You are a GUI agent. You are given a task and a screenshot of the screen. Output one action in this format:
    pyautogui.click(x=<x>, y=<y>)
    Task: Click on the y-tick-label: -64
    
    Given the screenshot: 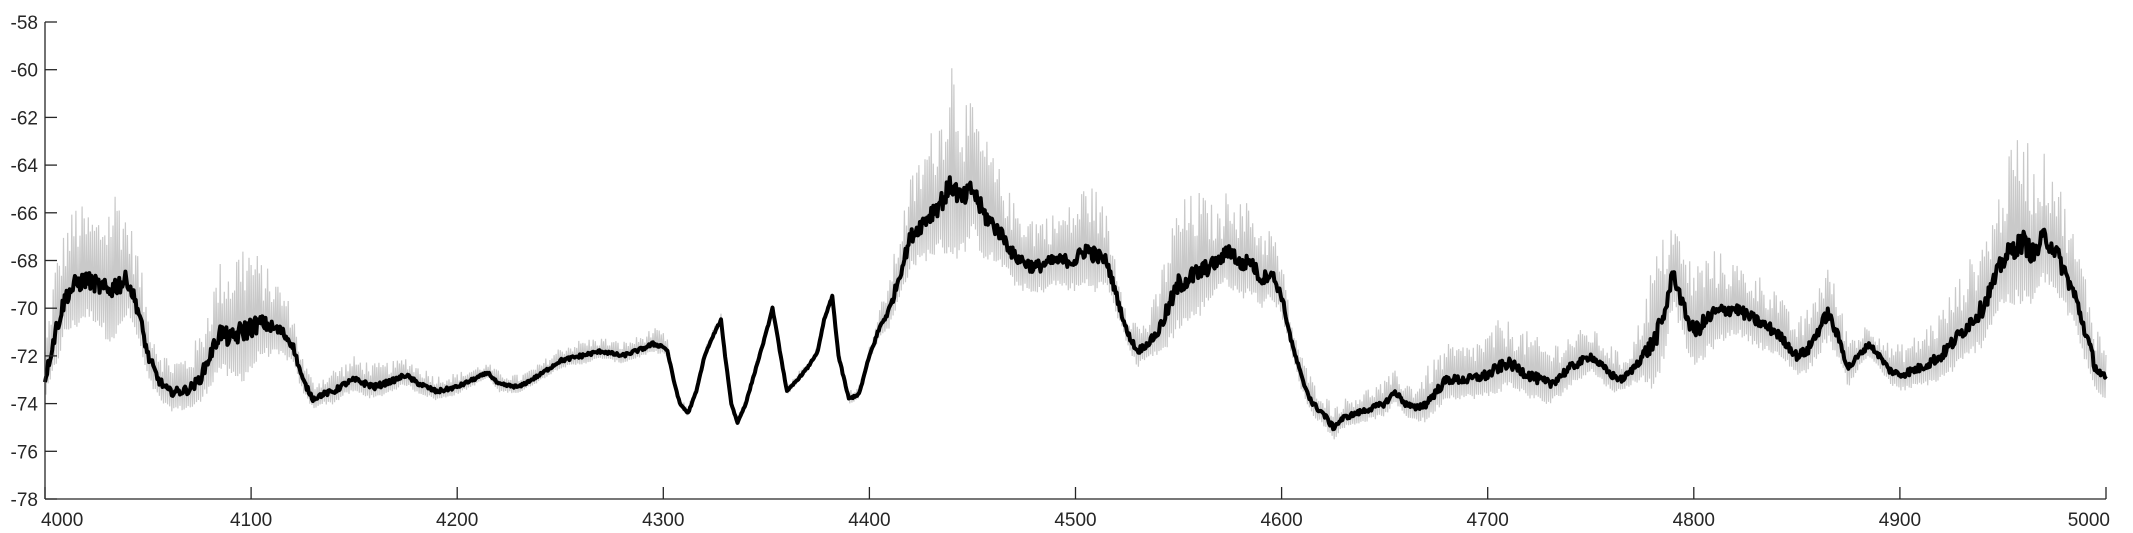 What is the action you would take?
    pyautogui.click(x=25, y=166)
    